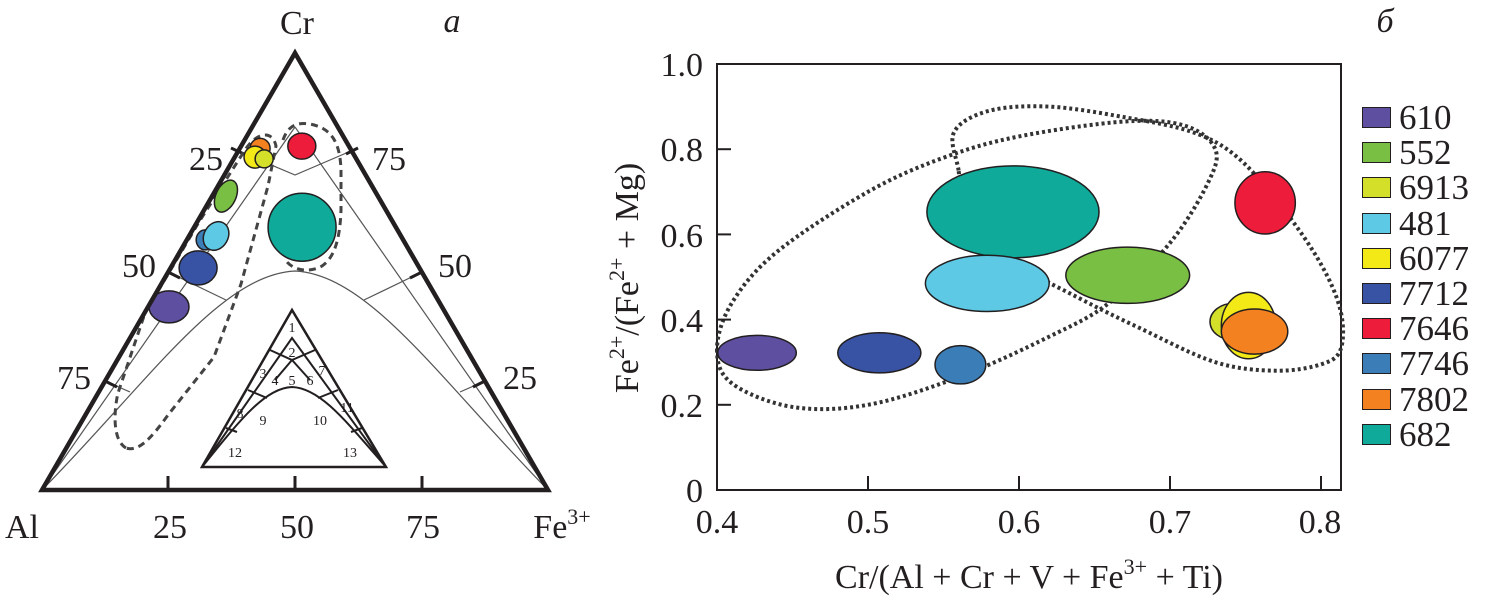 This screenshot has width=1491, height=600. Describe the element at coordinates (1415, 293) in the screenshot. I see `legend-item-7712: 7712` at that location.